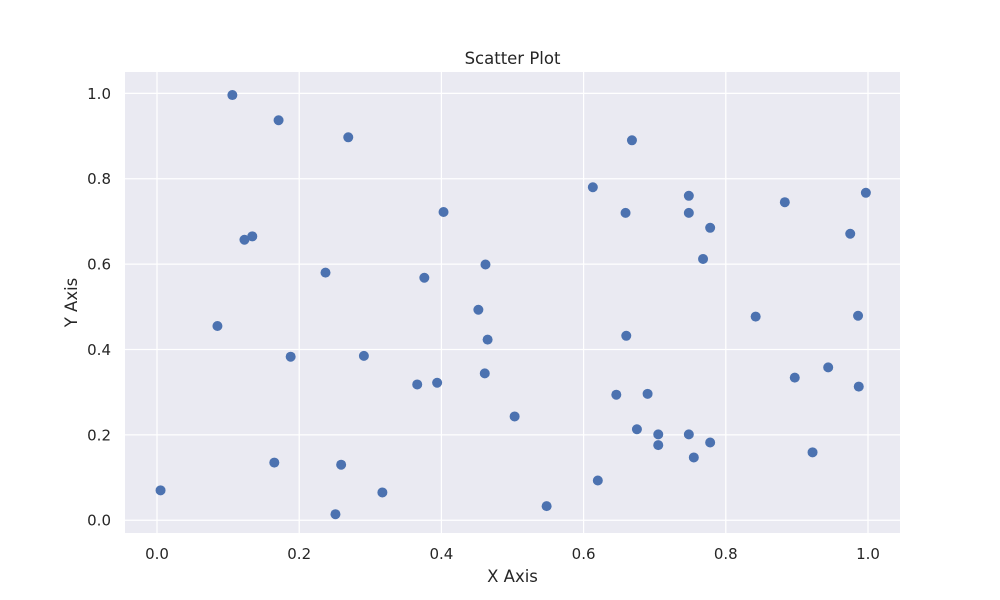 The image size is (1000, 600). Describe the element at coordinates (513, 58) in the screenshot. I see `chart-title: Scatter Plot` at that location.